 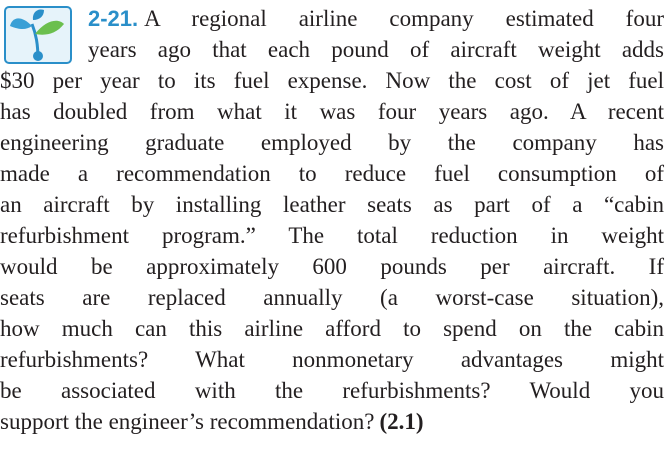 What do you see at coordinates (113, 18) in the screenshot?
I see `problem-number: 2-21.` at bounding box center [113, 18].